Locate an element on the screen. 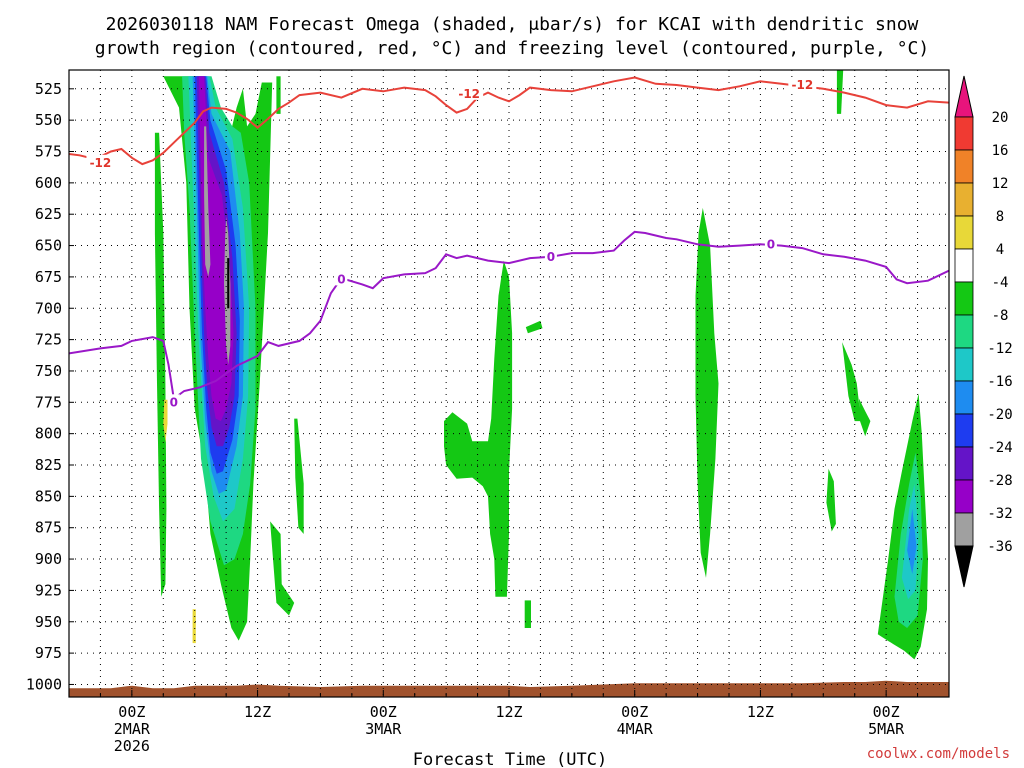 Image resolution: width=1024 pixels, height=768 pixels. x-tick-date: 3MAR is located at coordinates (383, 729).